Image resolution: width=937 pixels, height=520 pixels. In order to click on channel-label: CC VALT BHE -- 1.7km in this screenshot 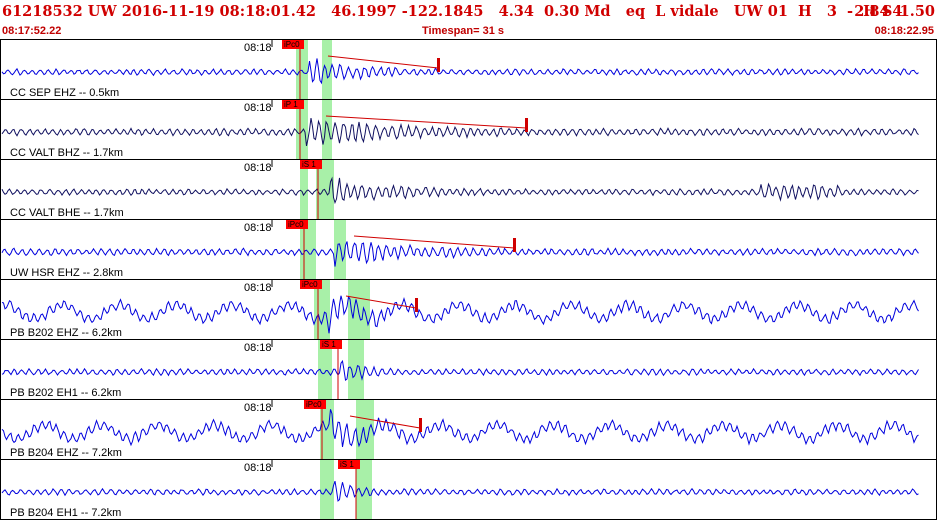, I will do `click(67, 213)`.